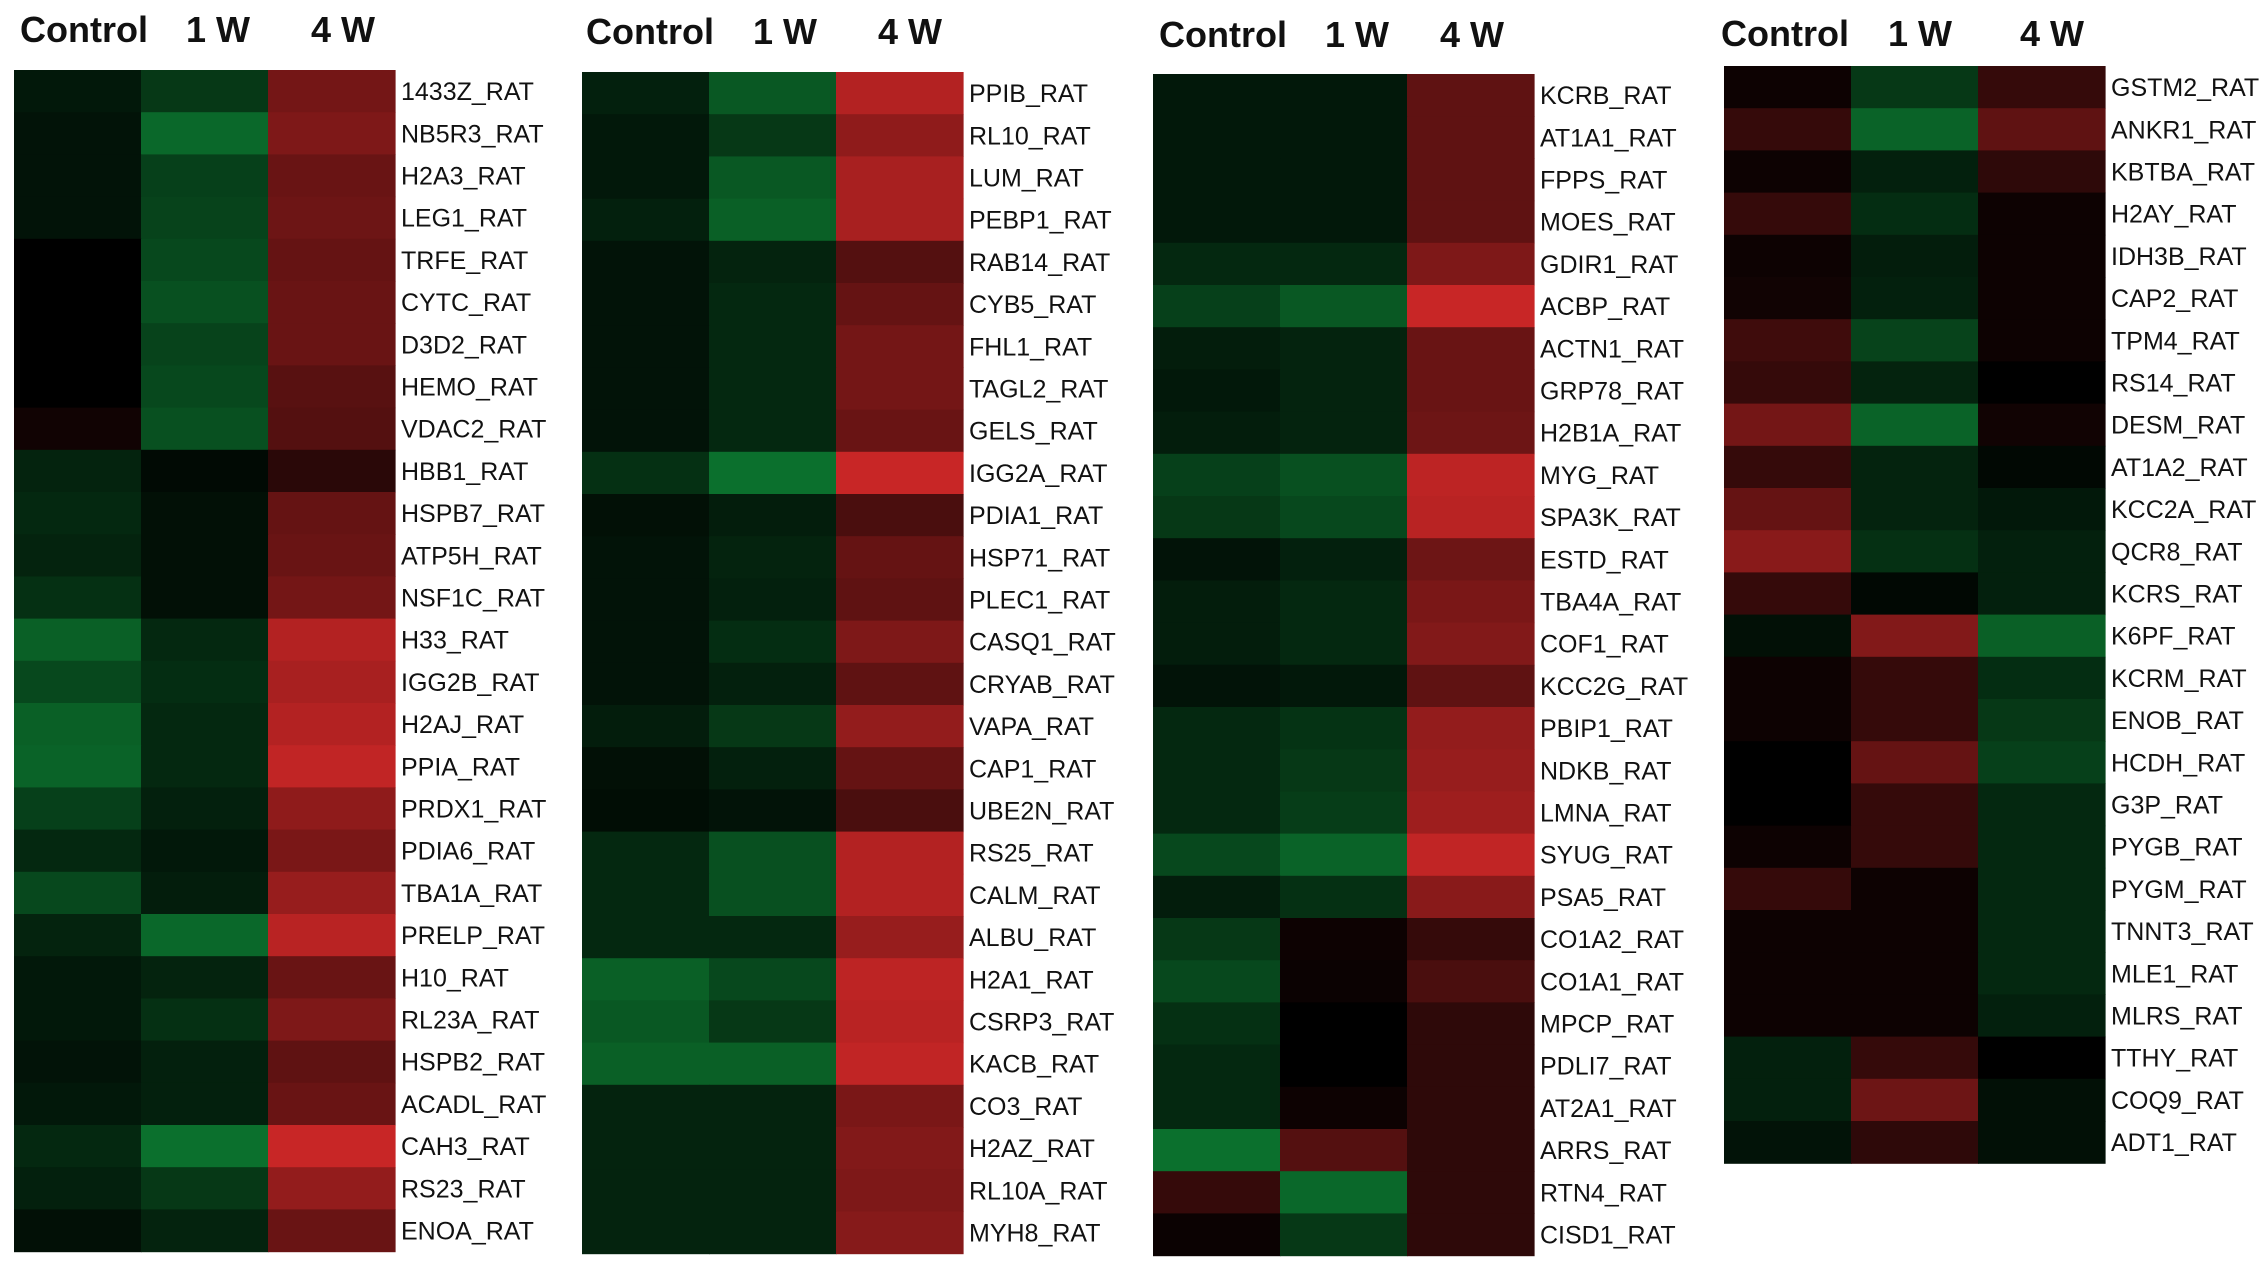  What do you see at coordinates (2178, 426) in the screenshot?
I see `row-label: DESM_RAT` at bounding box center [2178, 426].